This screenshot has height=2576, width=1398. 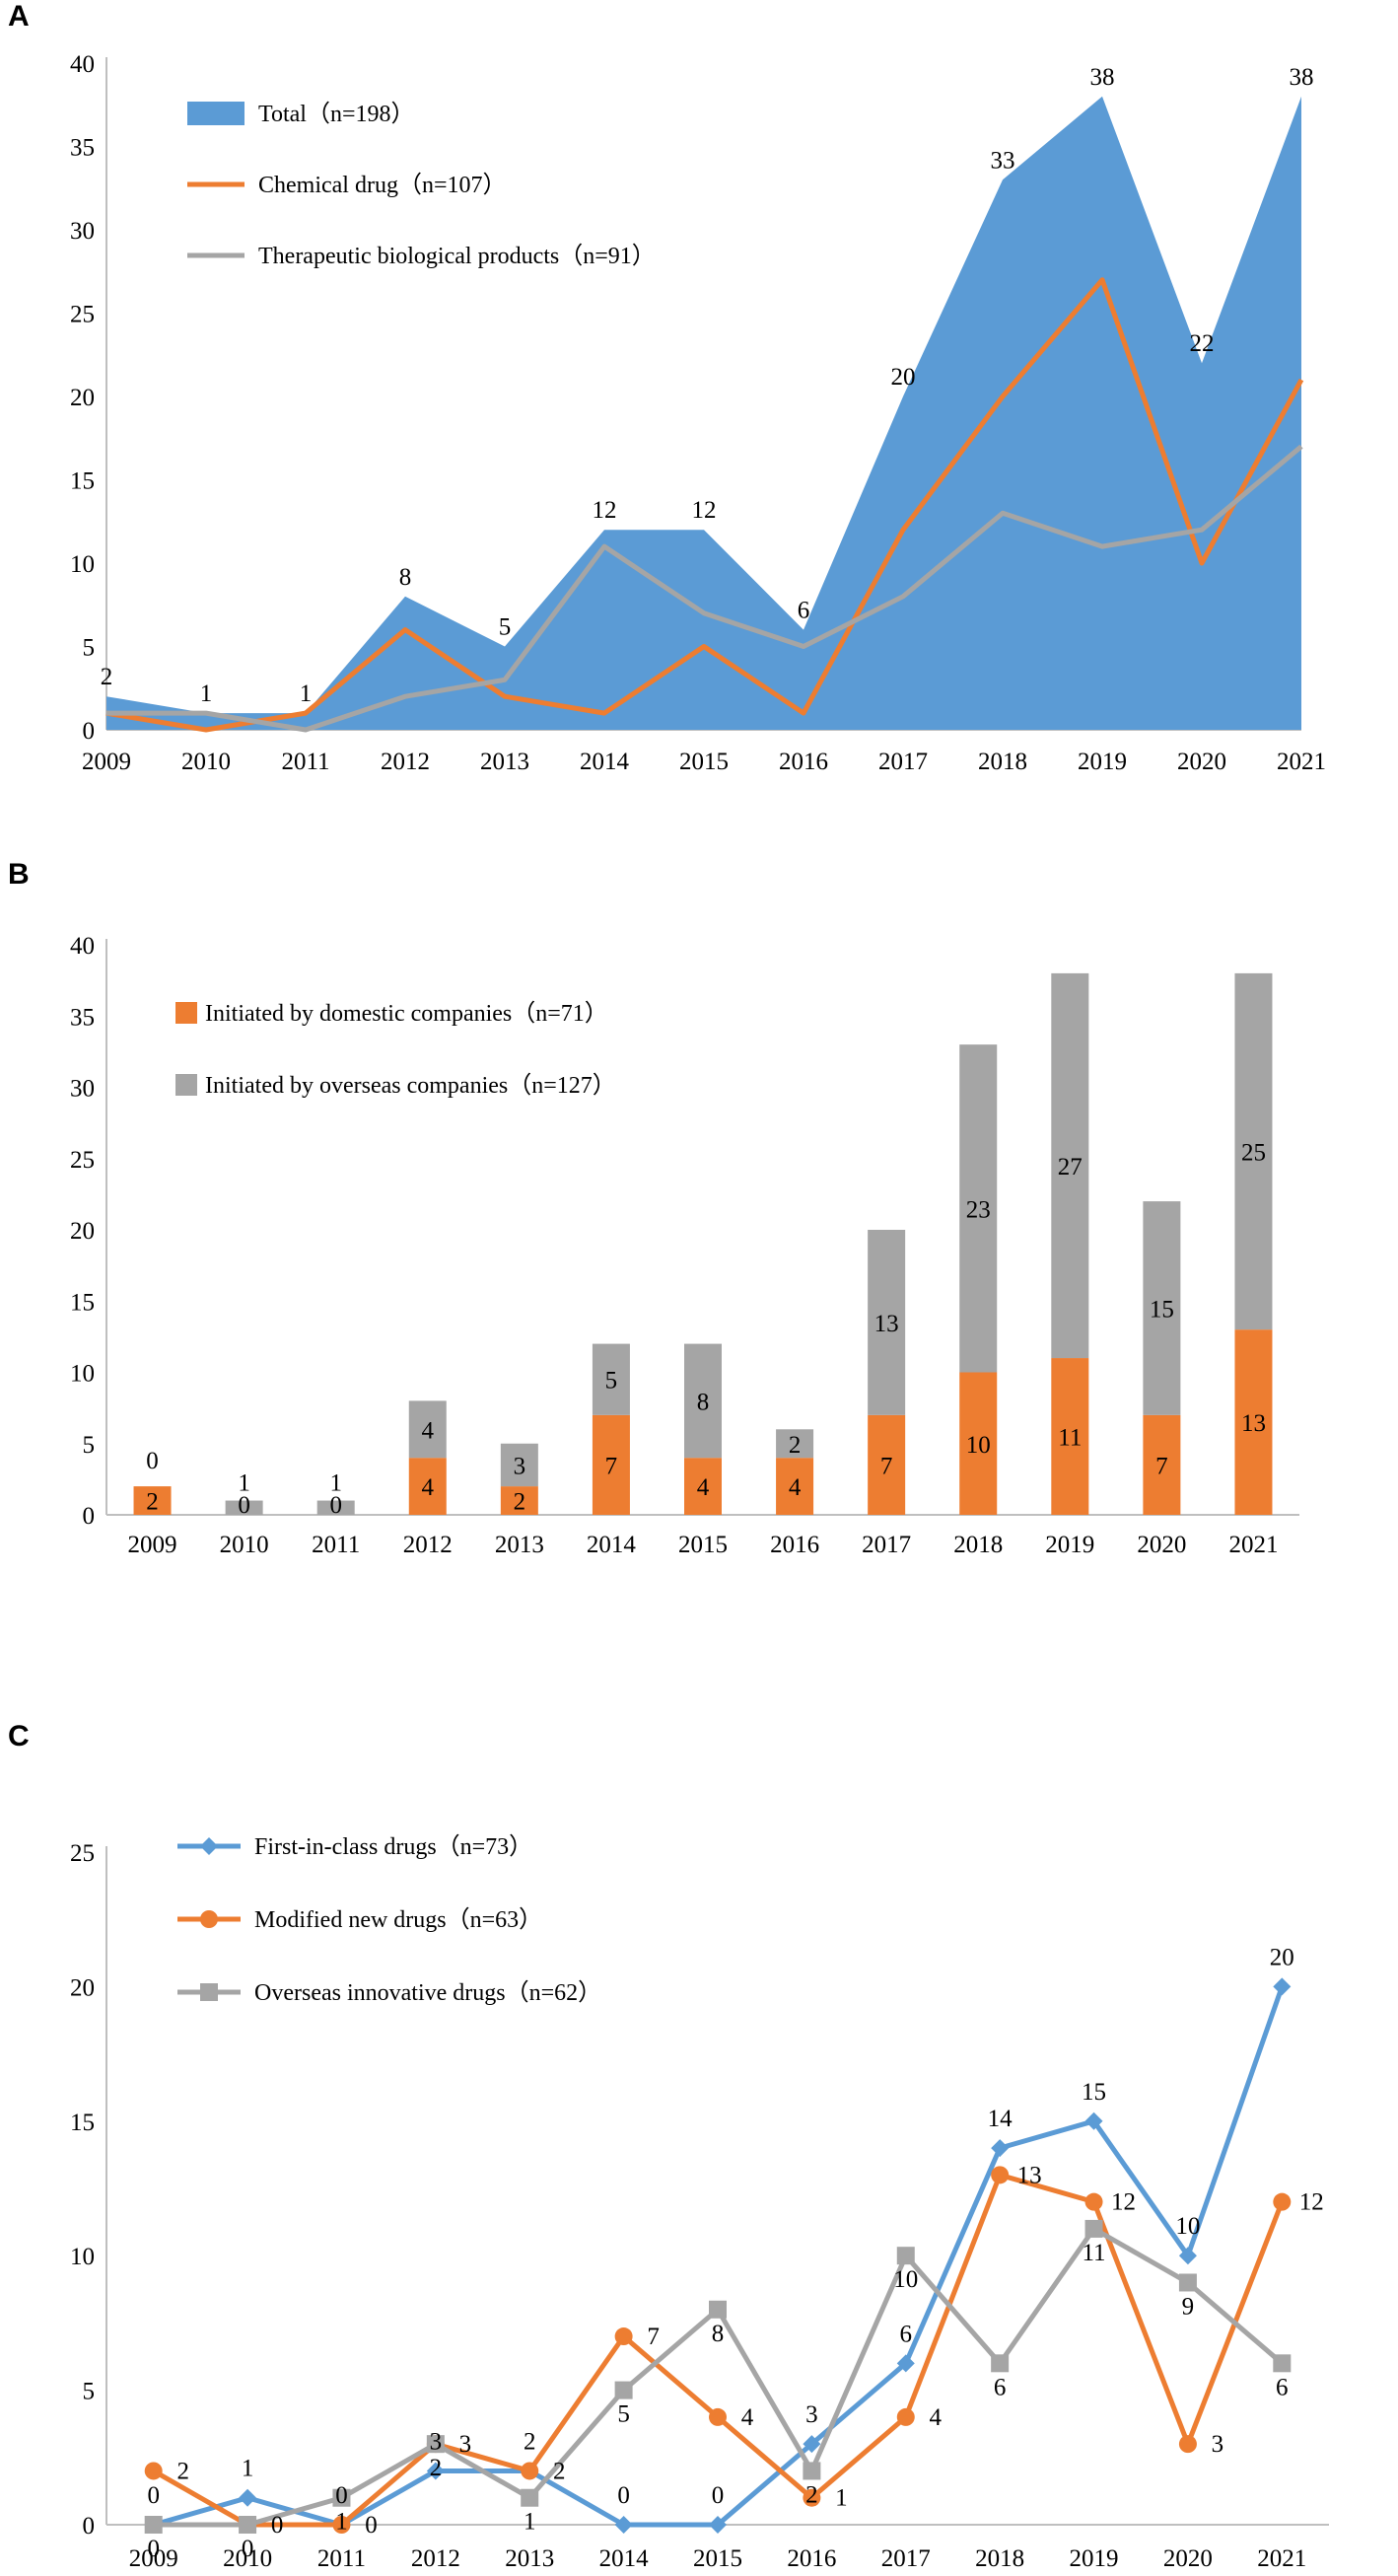 What do you see at coordinates (718, 2377) in the screenshot?
I see `c-line-overseas` at bounding box center [718, 2377].